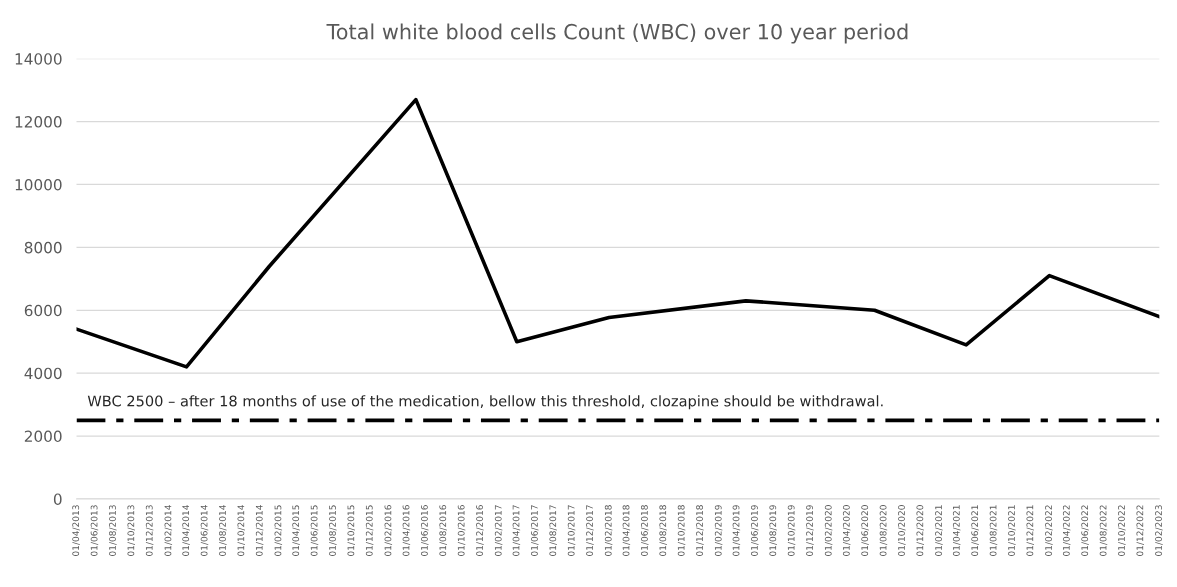 The image size is (1177, 587). Describe the element at coordinates (534, 530) in the screenshot. I see `x-tick-label: 01/06/2017` at that location.